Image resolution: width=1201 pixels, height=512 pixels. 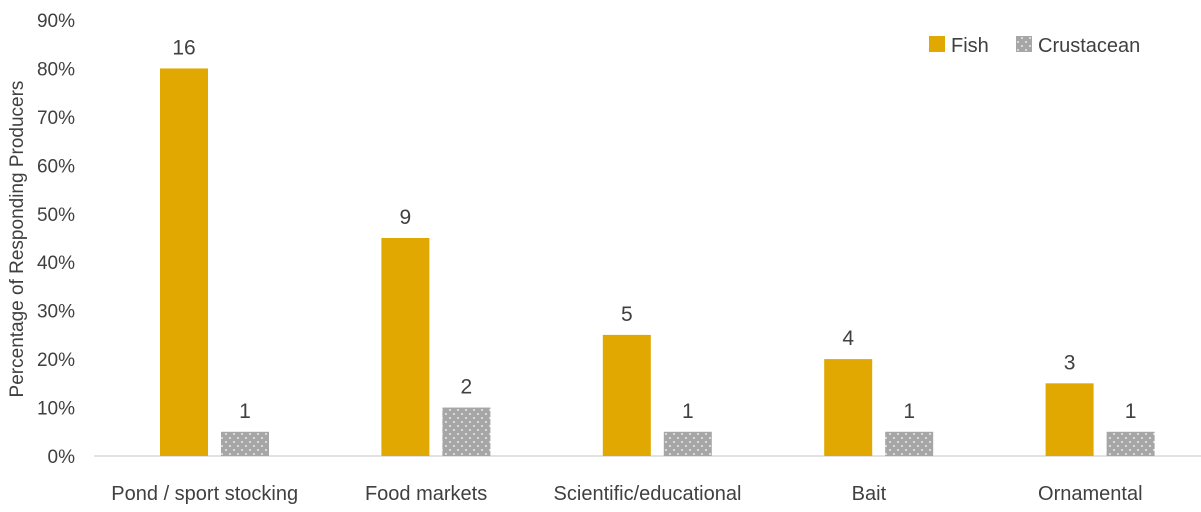 I want to click on legend-swatch-fish, so click(x=937, y=44).